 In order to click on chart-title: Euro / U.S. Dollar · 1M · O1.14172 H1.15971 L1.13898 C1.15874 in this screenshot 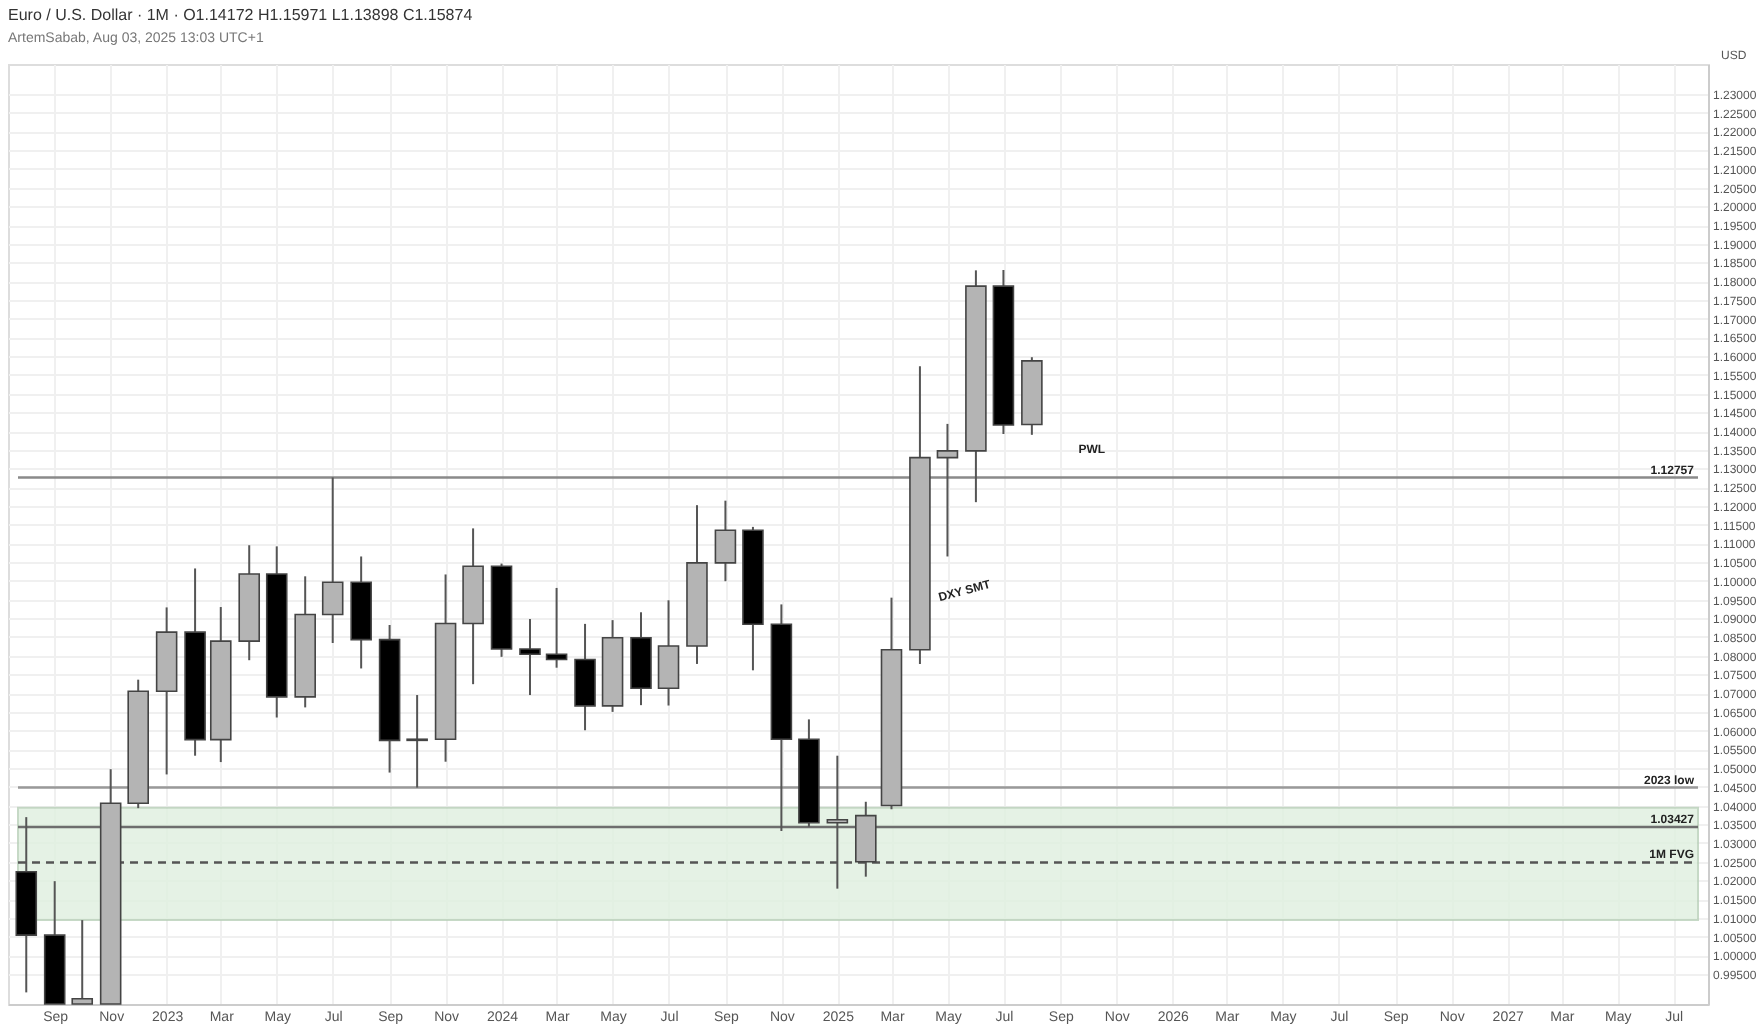, I will do `click(241, 15)`.